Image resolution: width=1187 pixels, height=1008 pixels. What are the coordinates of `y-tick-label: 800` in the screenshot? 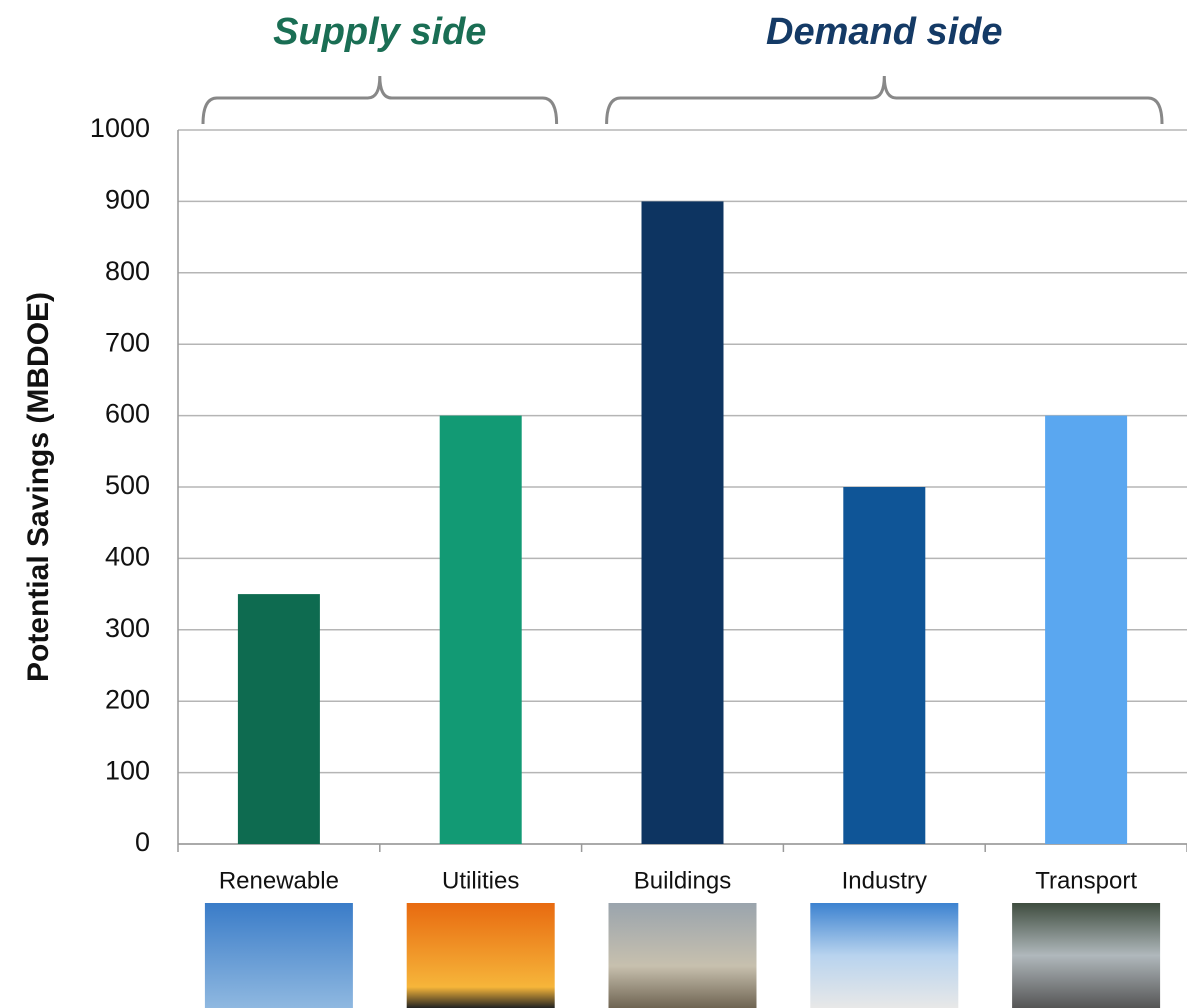 It's located at (127, 271).